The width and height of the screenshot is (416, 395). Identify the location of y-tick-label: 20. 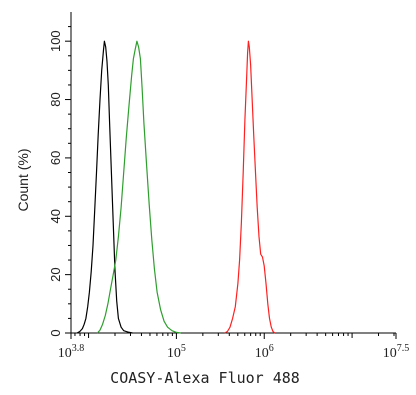
(55, 274).